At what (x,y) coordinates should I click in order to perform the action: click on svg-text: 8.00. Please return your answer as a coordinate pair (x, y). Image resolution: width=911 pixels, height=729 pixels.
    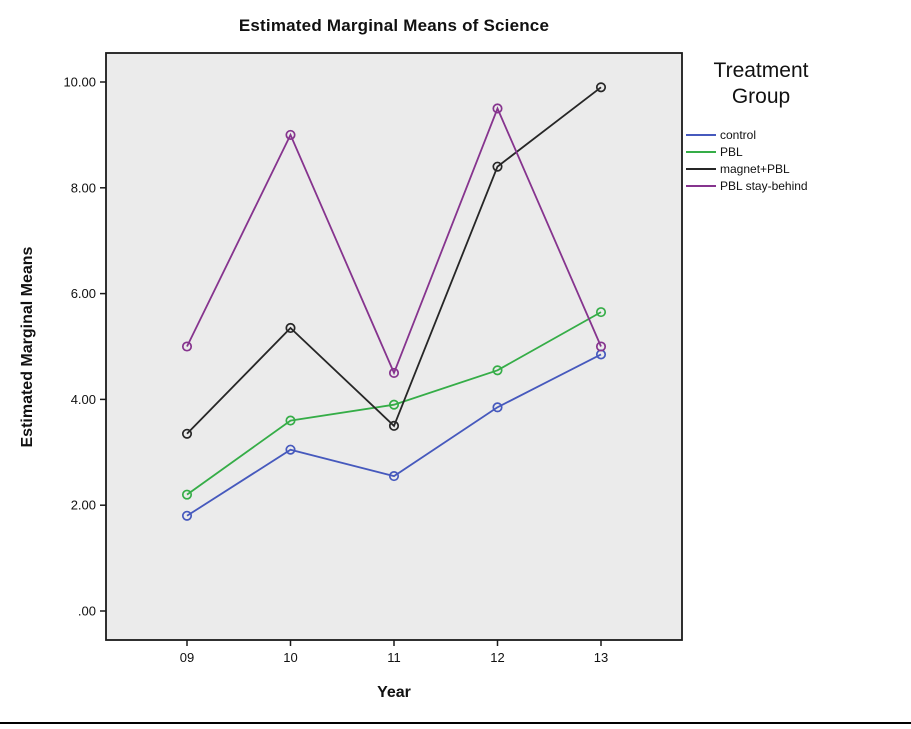
    Looking at the image, I should click on (83, 187).